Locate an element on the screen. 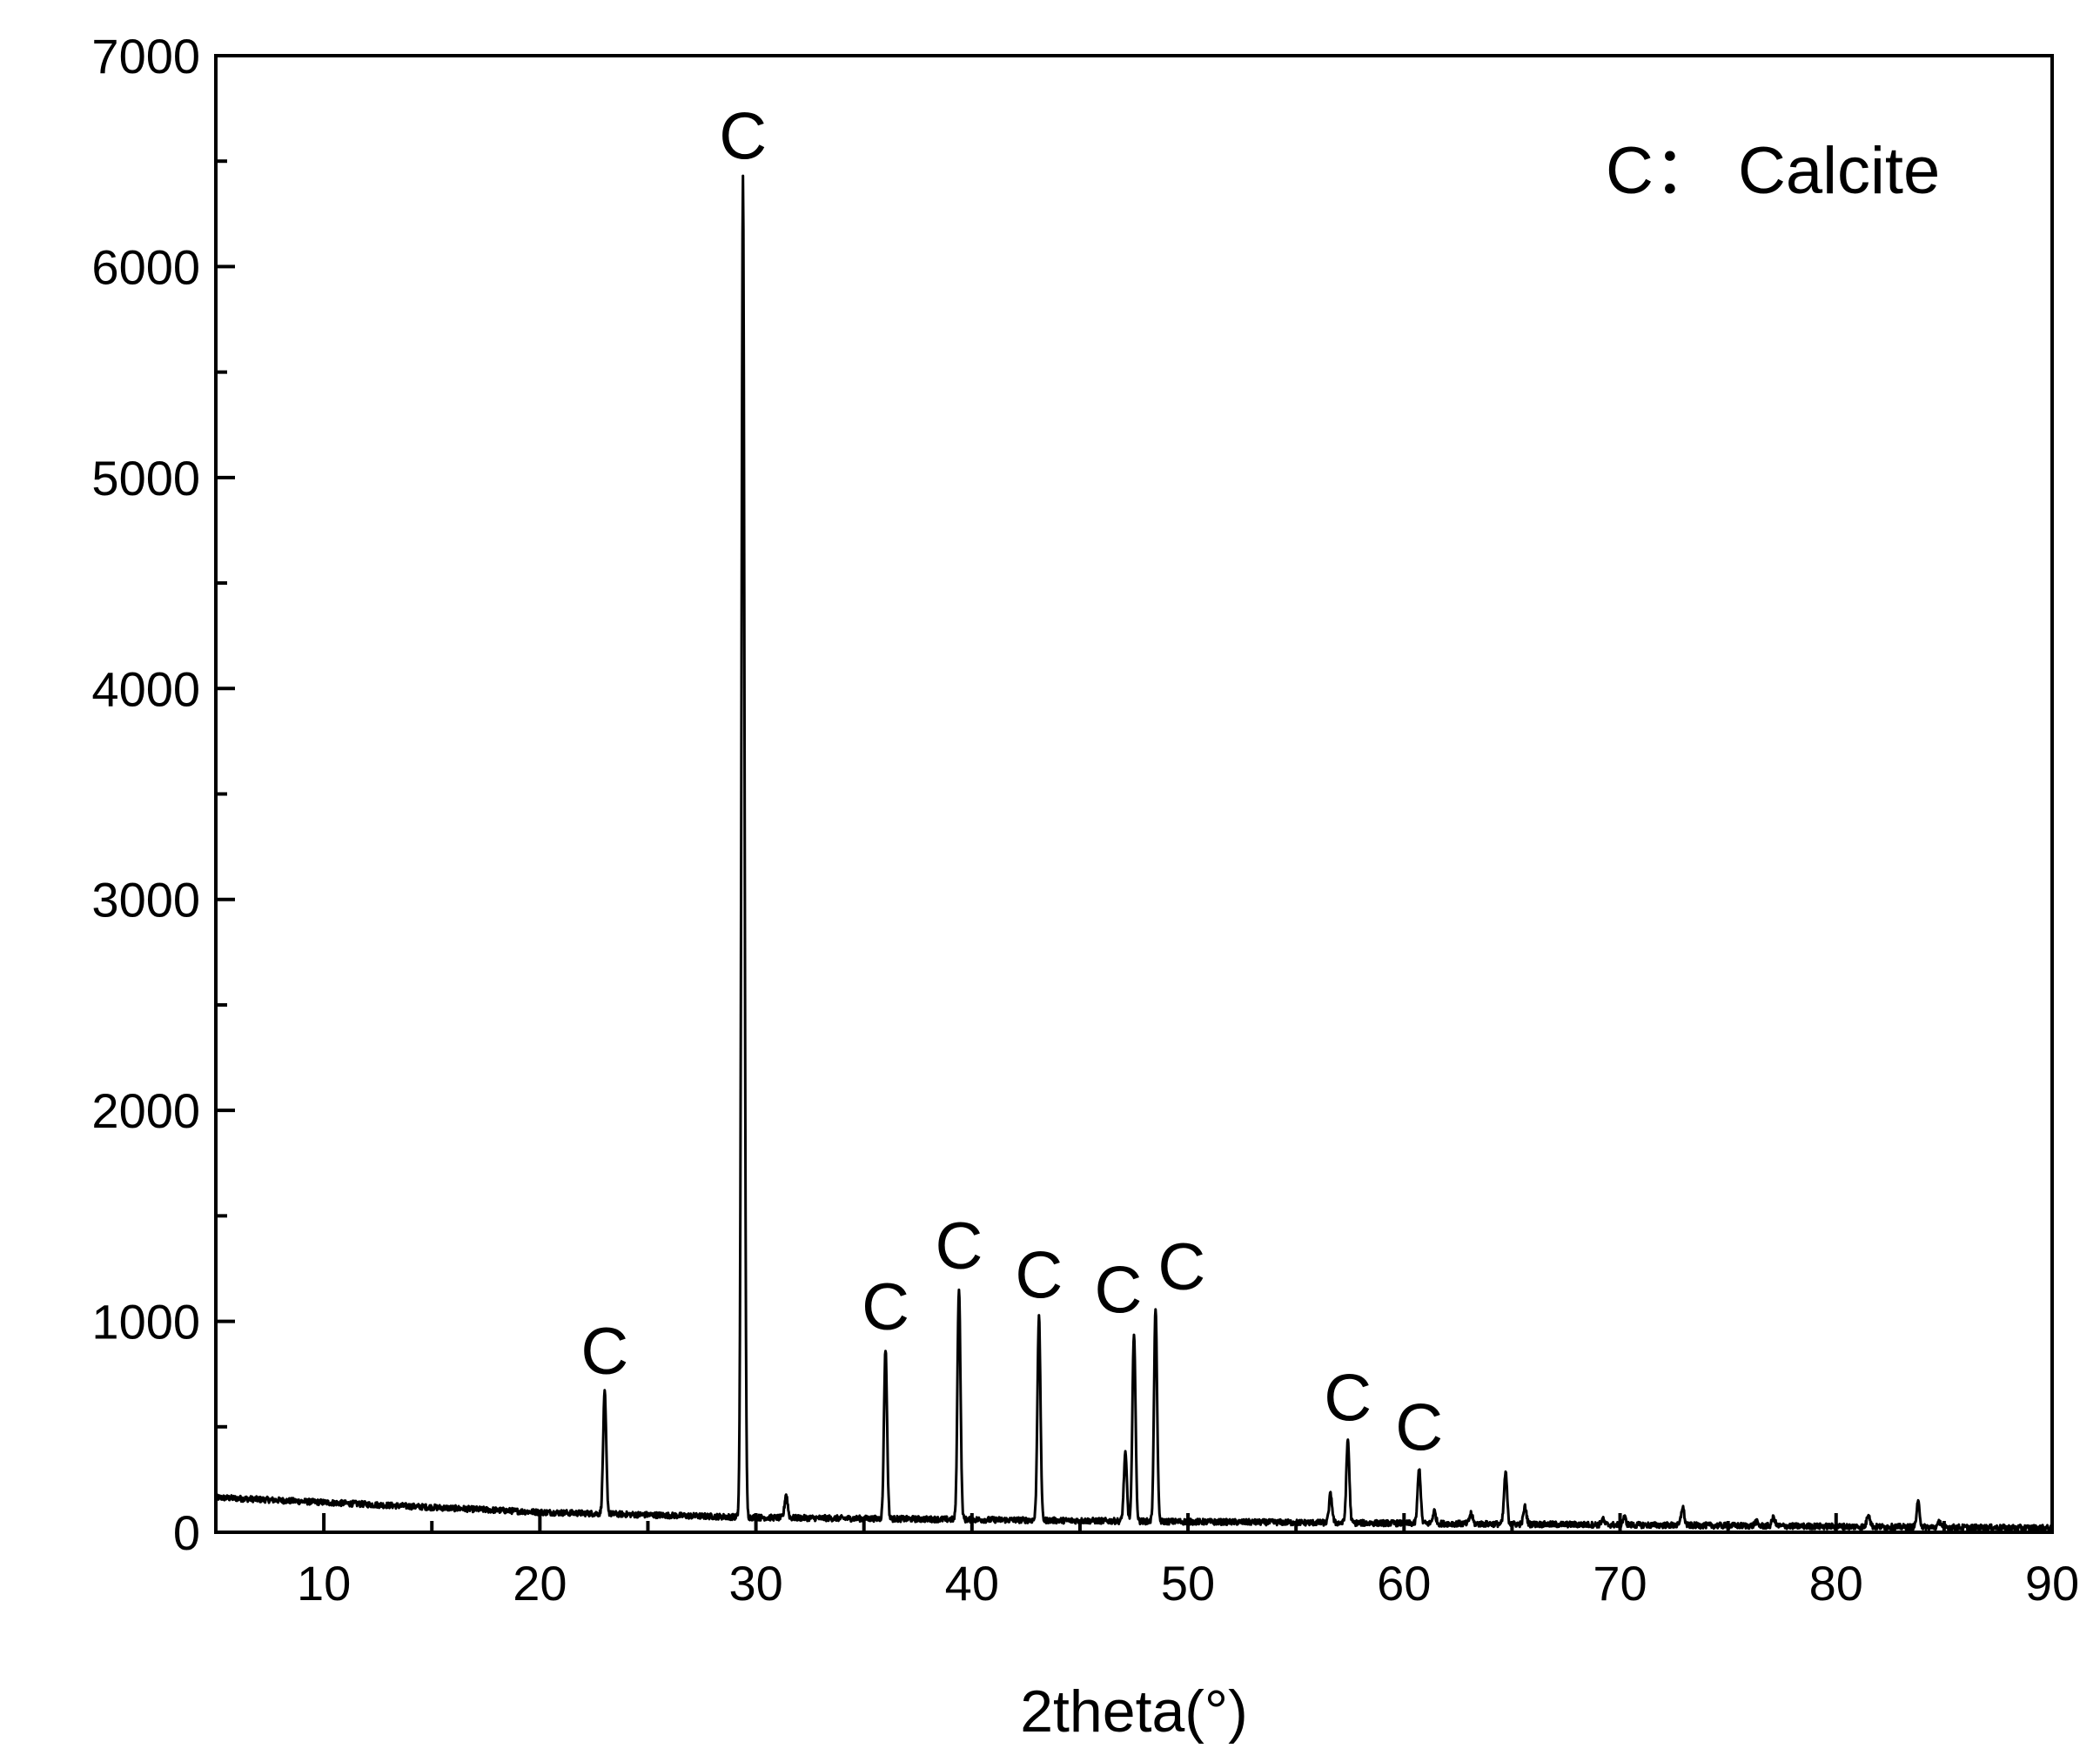 The image size is (2100, 1755). y-tick-label: 6000 is located at coordinates (145, 266).